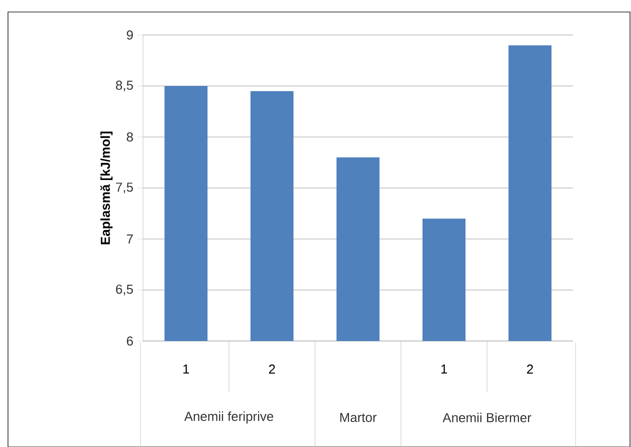 The height and width of the screenshot is (447, 631). I want to click on text: Martor, so click(358, 417).